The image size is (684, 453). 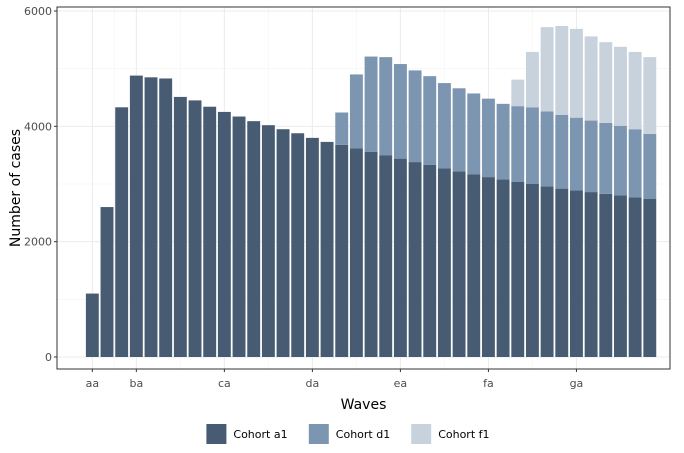 I want to click on legend-label: Cohort d1, so click(x=363, y=434).